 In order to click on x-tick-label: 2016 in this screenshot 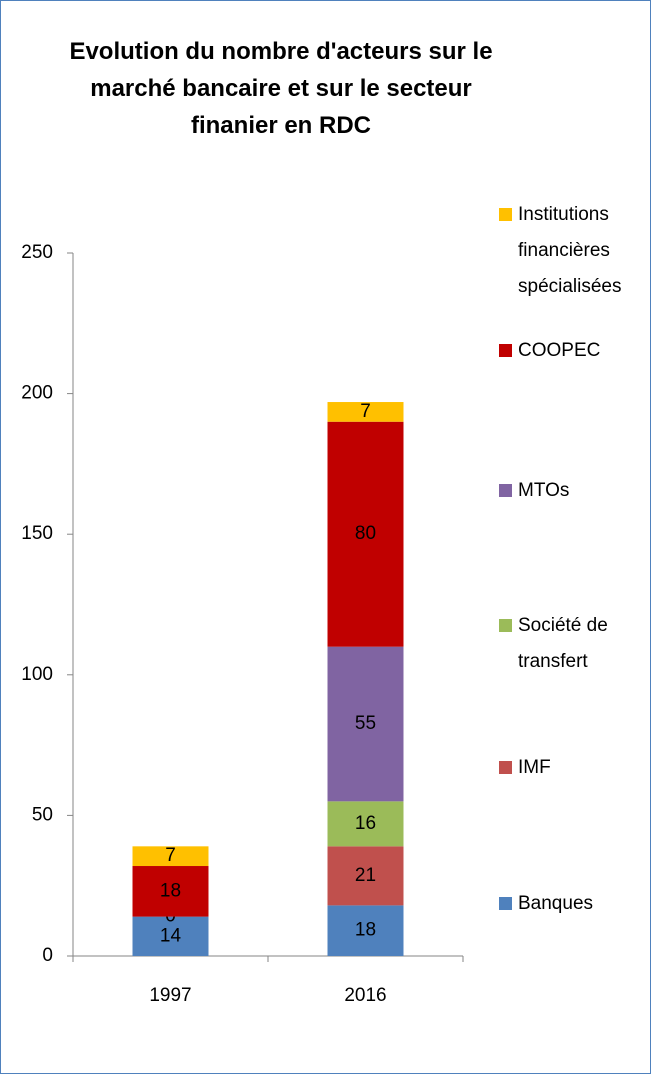, I will do `click(365, 995)`.